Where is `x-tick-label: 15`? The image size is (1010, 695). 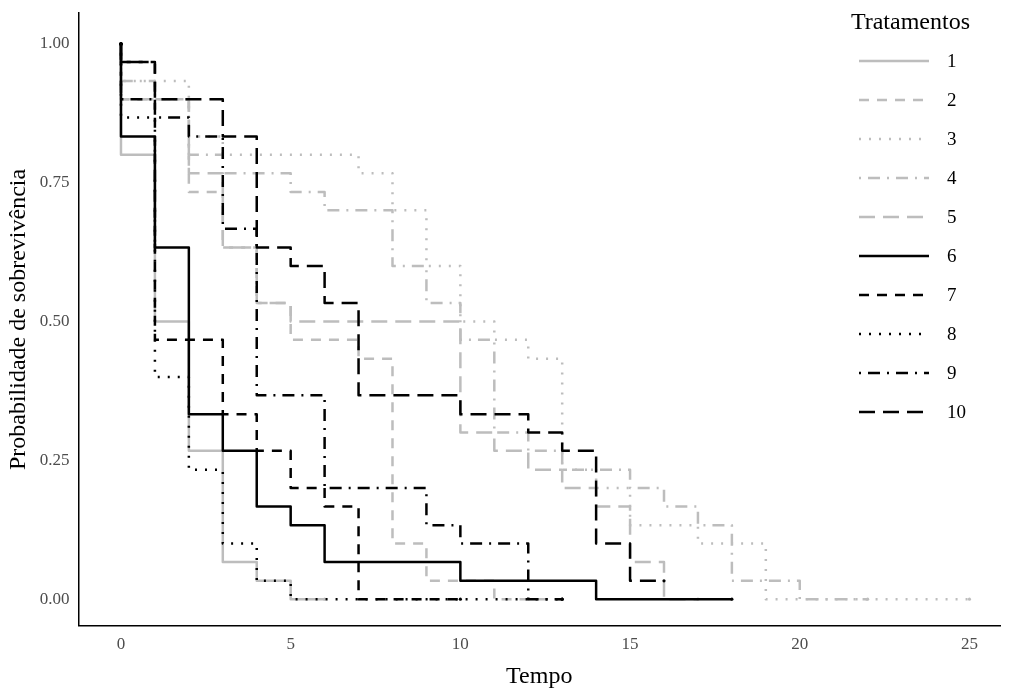
x-tick-label: 15 is located at coordinates (630, 644).